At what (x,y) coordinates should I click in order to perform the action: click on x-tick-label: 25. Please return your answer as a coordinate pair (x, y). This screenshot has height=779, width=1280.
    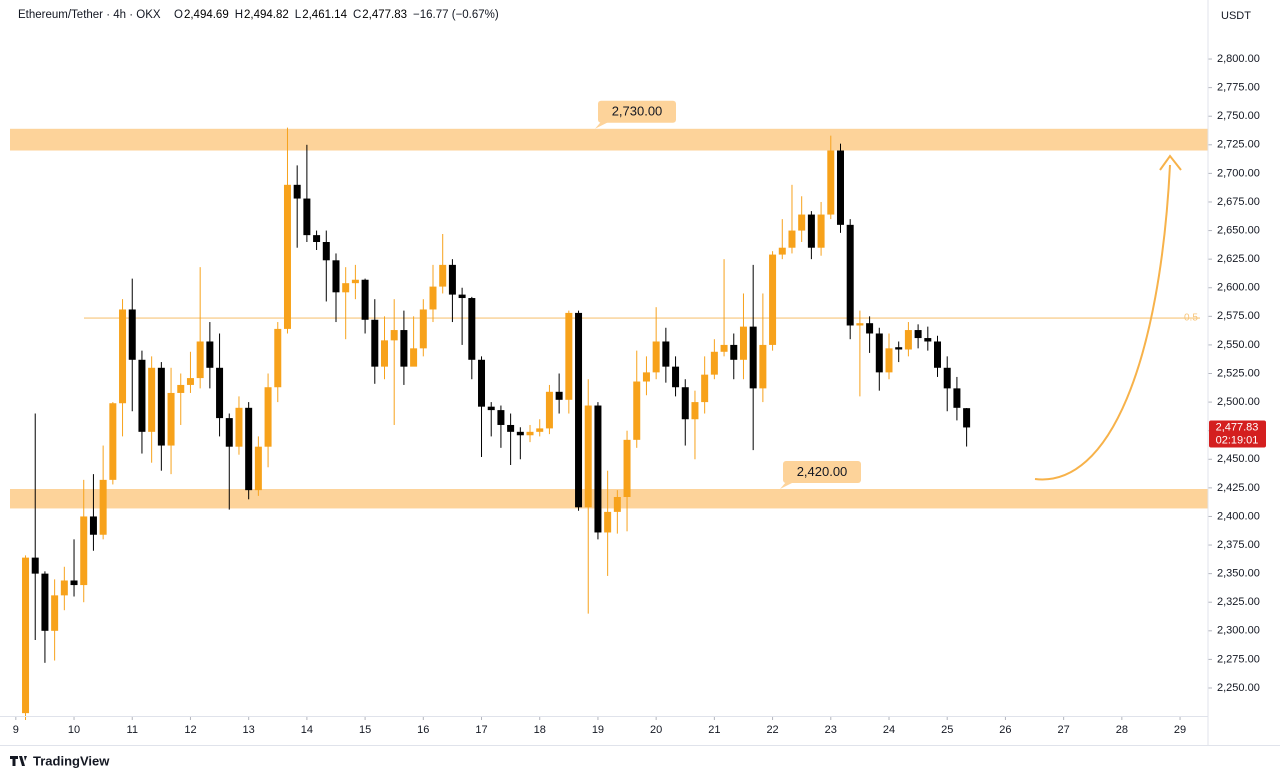
    Looking at the image, I should click on (947, 730).